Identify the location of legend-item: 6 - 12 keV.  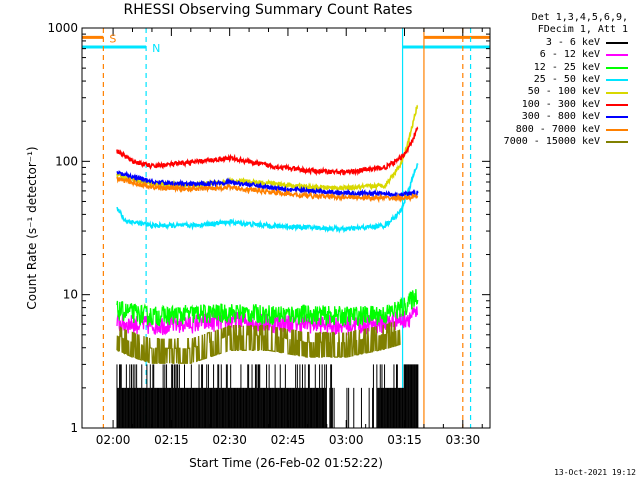
(548, 55).